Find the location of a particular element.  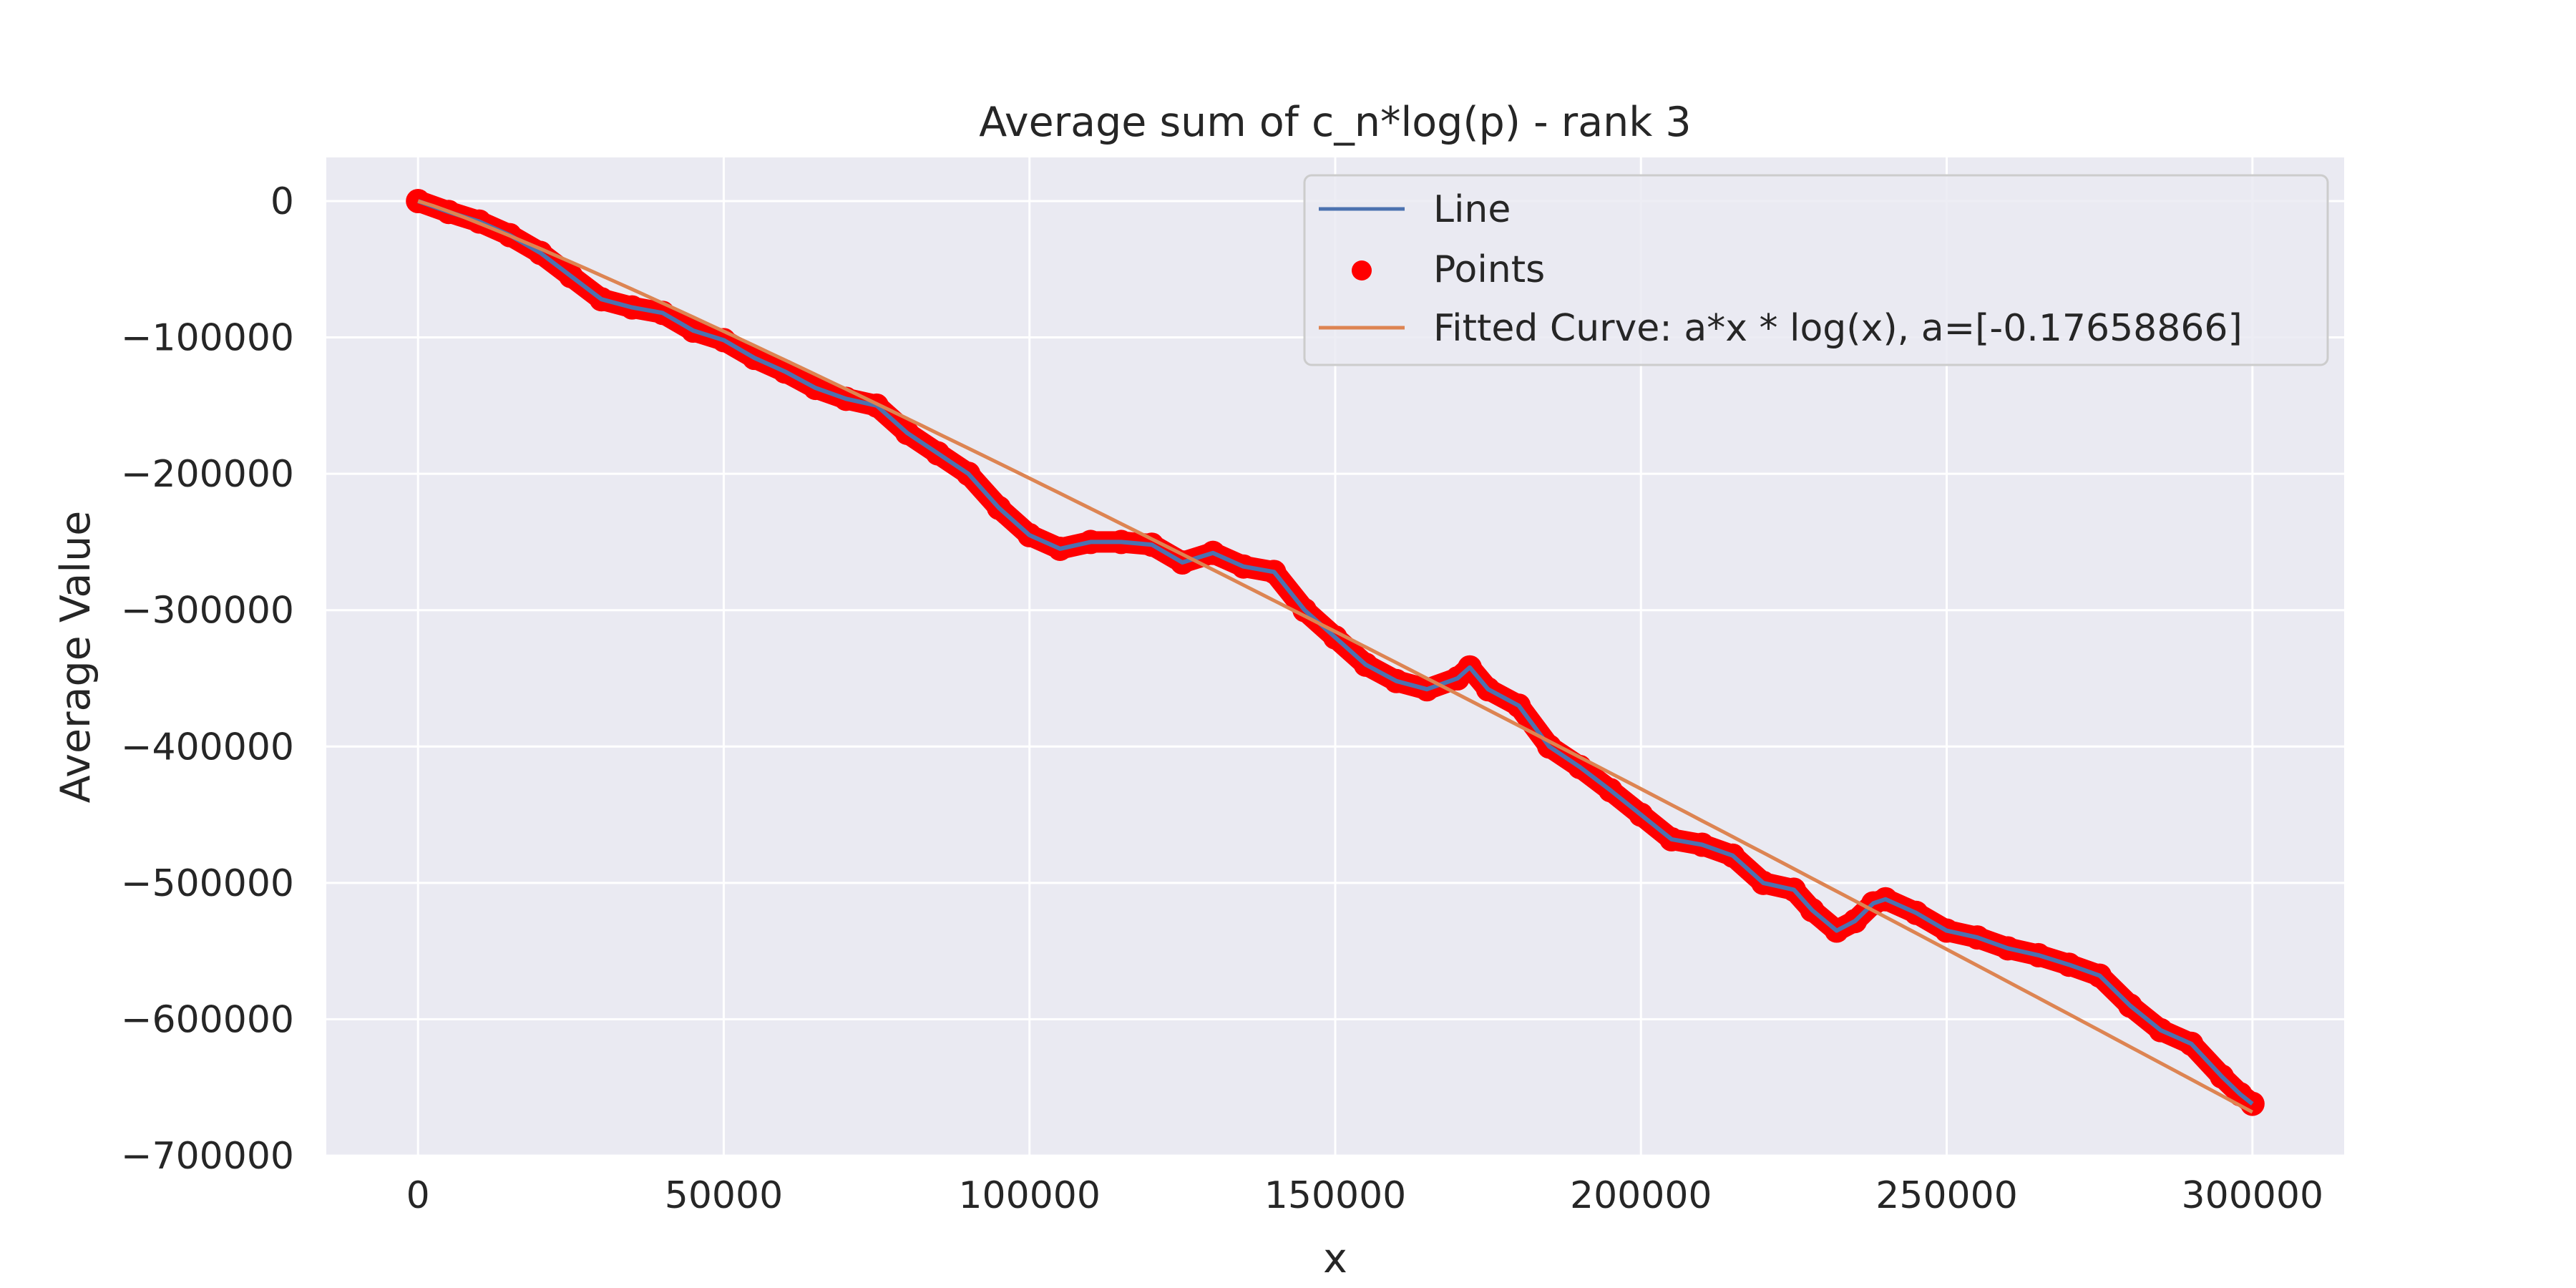

x-tick-label: 50000 is located at coordinates (724, 1195).